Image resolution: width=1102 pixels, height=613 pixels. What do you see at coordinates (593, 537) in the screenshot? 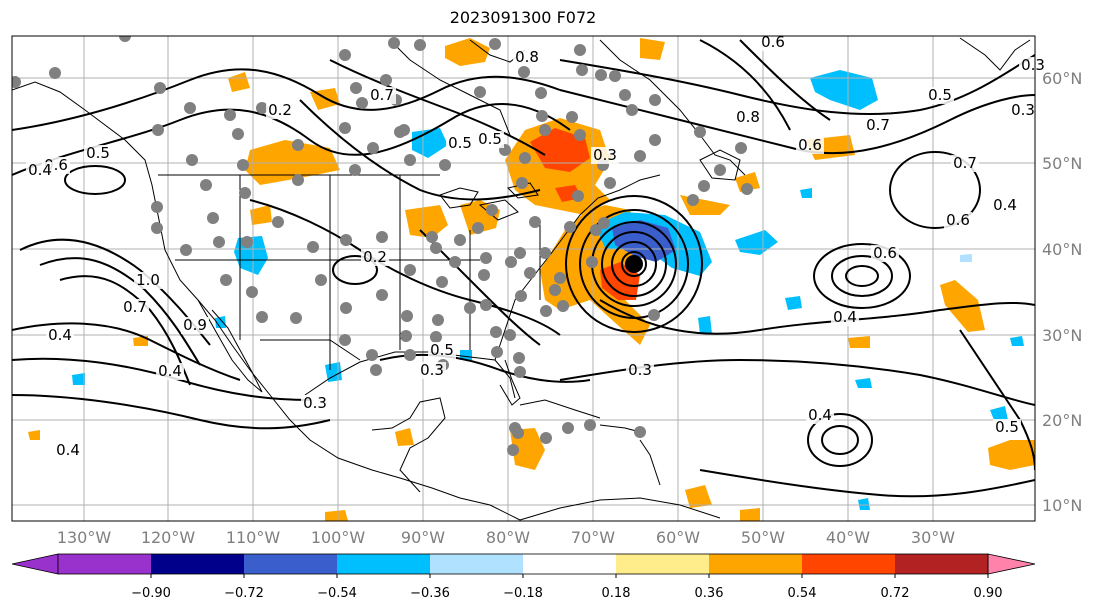
I see `longitude-label: 70°W` at bounding box center [593, 537].